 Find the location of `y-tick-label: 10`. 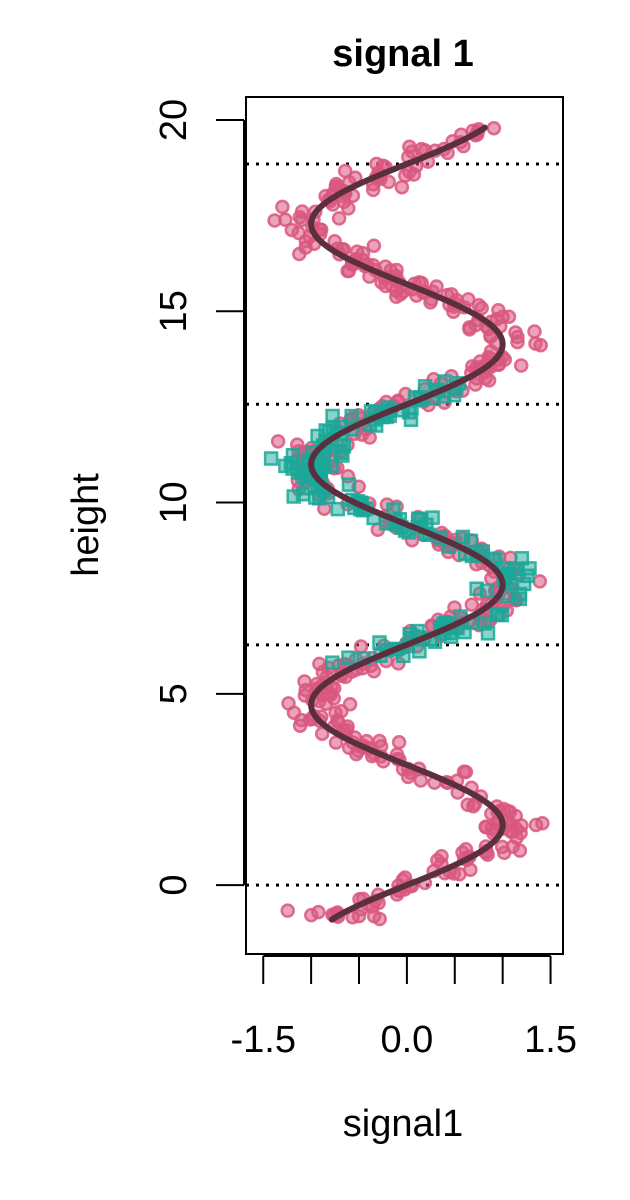

y-tick-label: 10 is located at coordinates (174, 502).